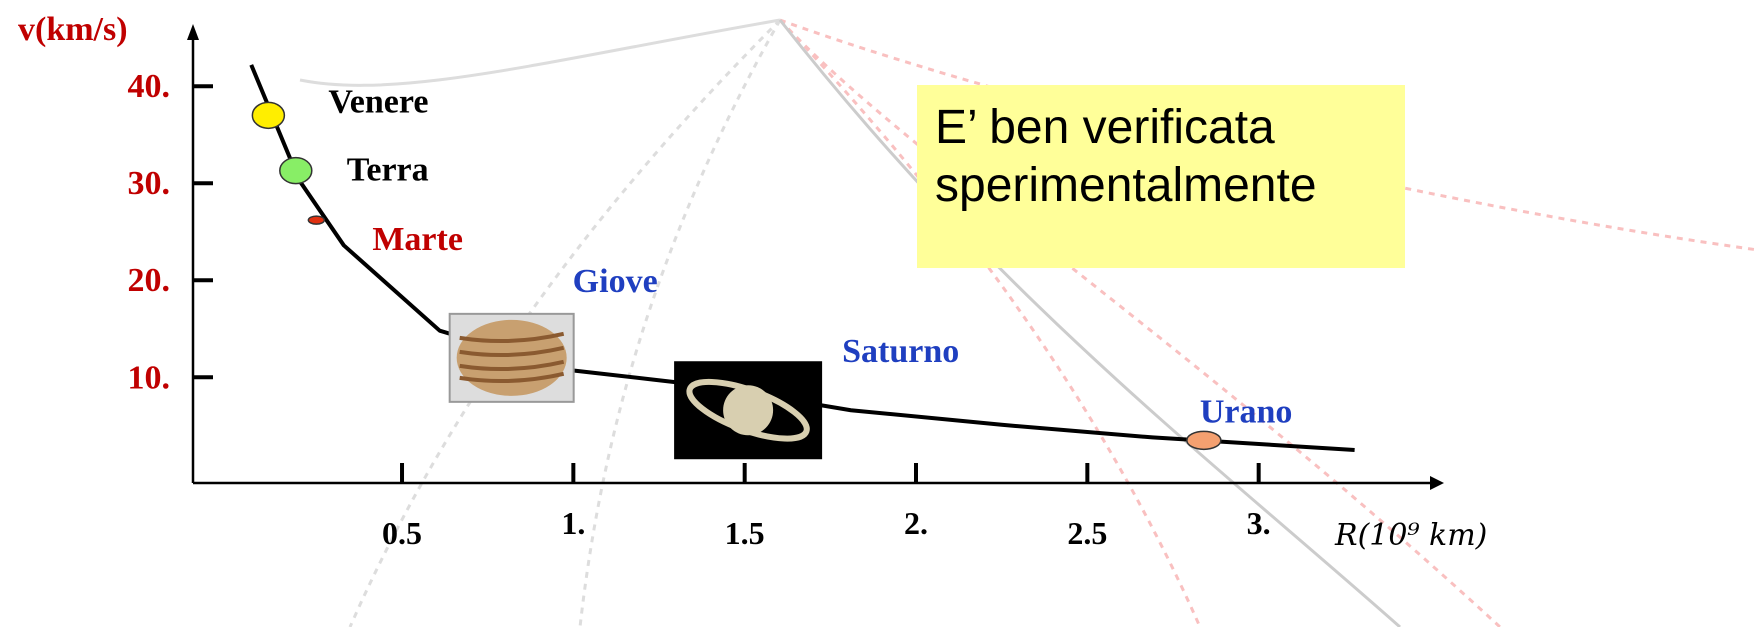 The width and height of the screenshot is (1758, 627). I want to click on x-axis-label: R(10⁹ km), so click(1410, 535).